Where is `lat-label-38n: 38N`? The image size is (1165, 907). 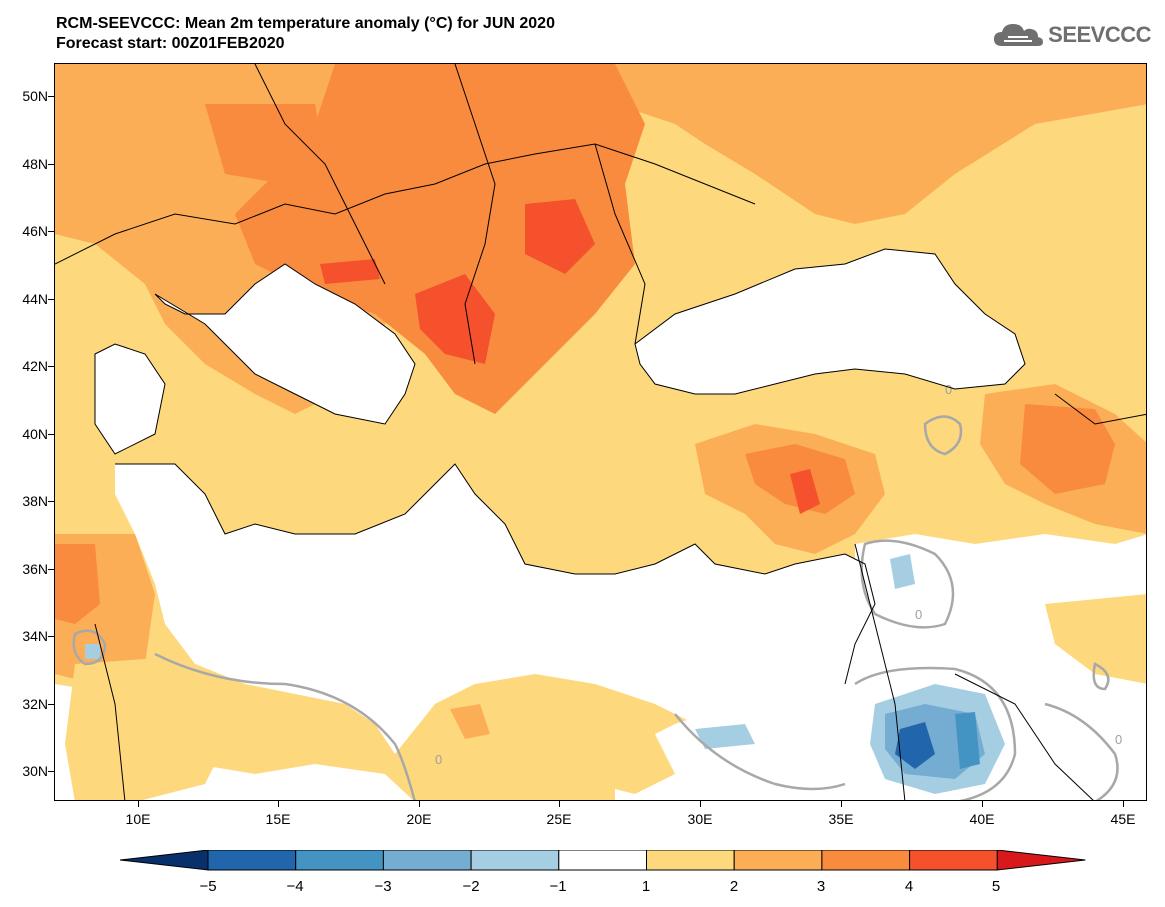 lat-label-38n: 38N is located at coordinates (35, 501).